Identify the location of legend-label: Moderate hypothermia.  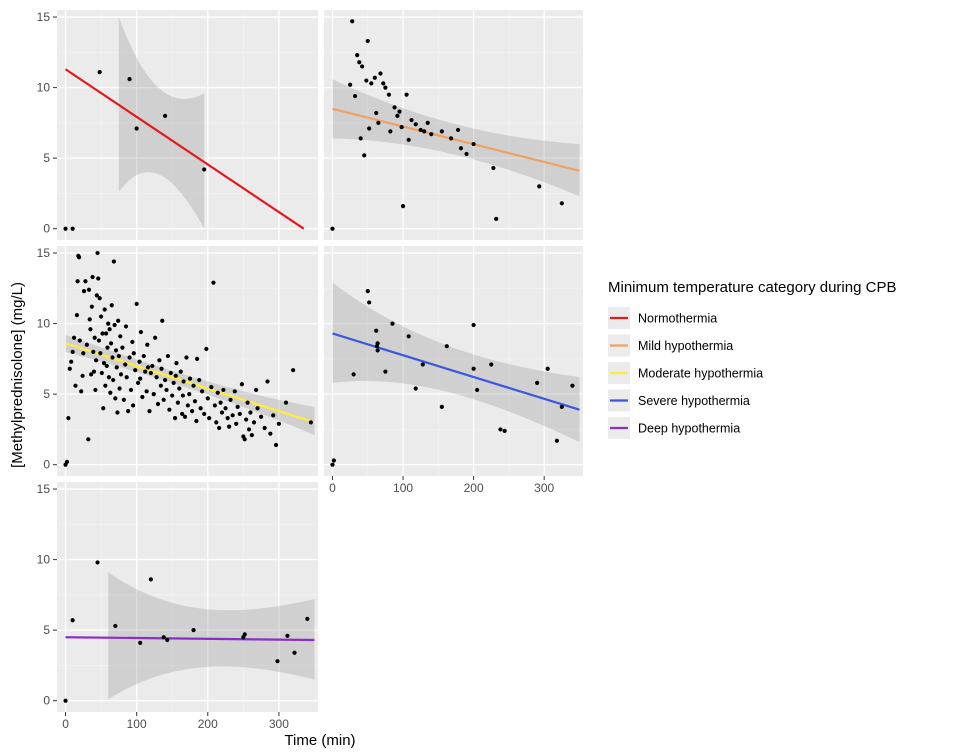
(700, 374).